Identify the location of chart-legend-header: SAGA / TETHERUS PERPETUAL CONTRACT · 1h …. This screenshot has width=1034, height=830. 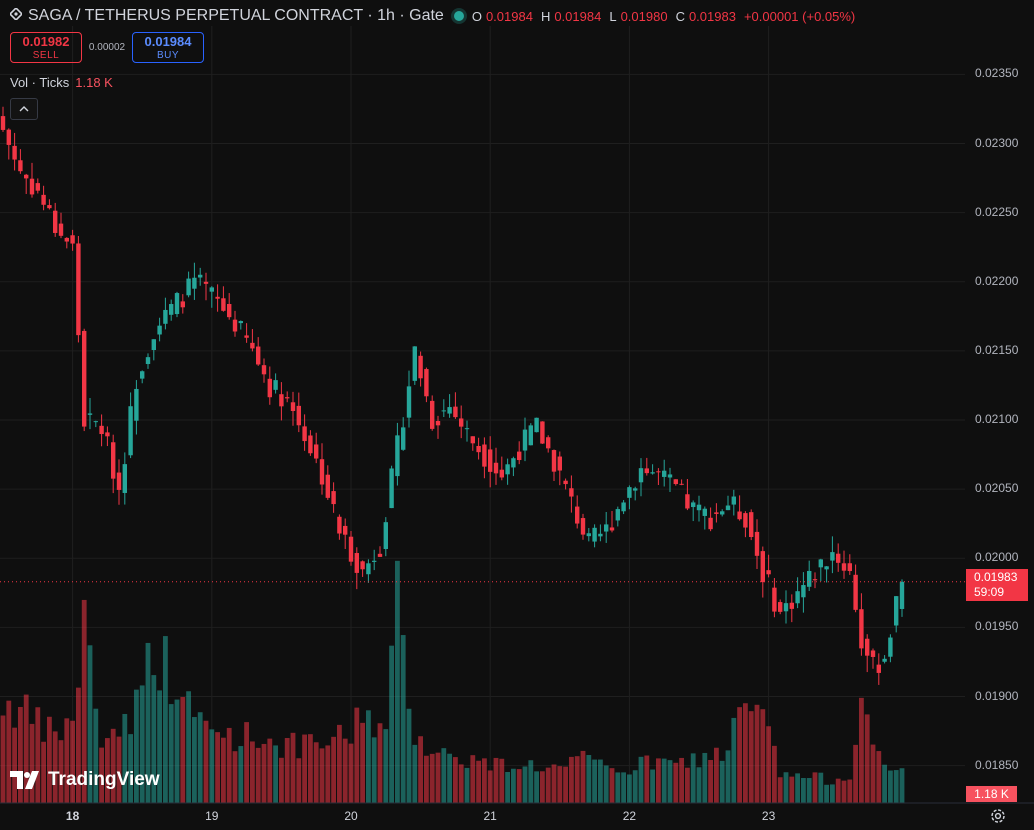
(433, 16).